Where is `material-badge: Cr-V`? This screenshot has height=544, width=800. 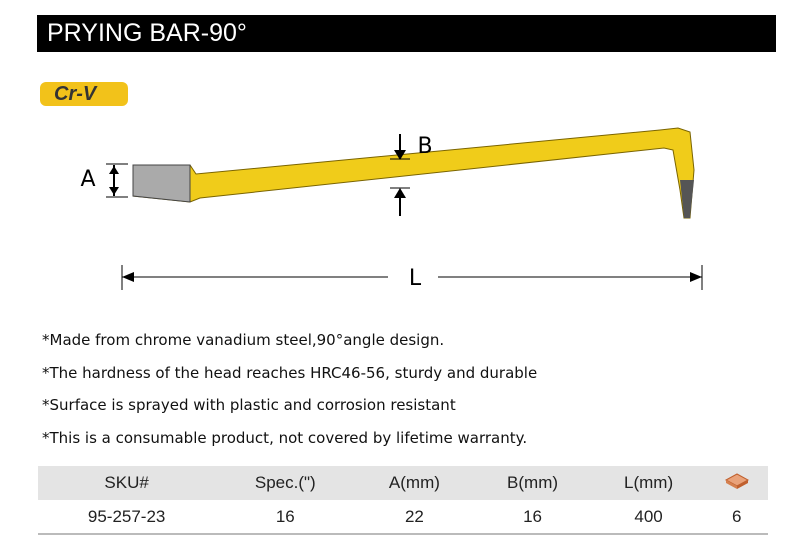 material-badge: Cr-V is located at coordinates (84, 94).